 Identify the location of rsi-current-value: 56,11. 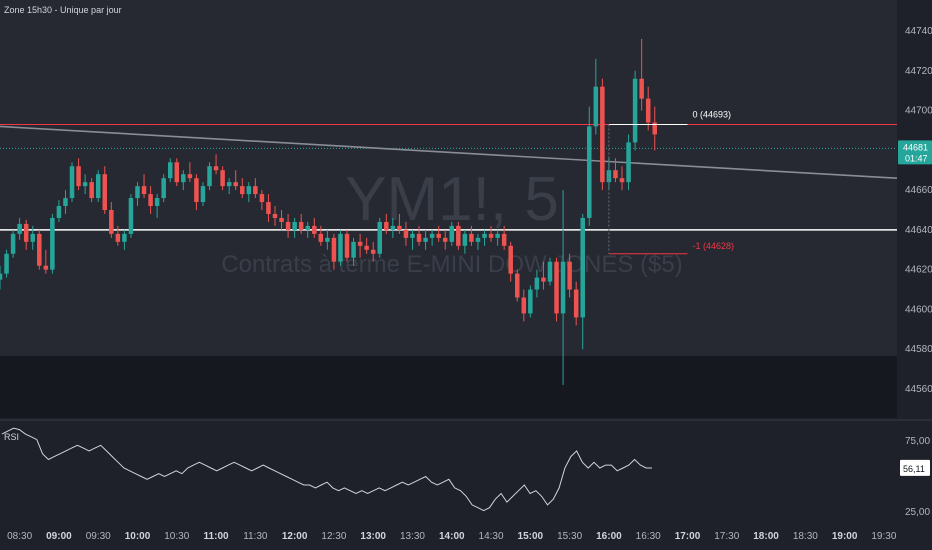
(914, 469).